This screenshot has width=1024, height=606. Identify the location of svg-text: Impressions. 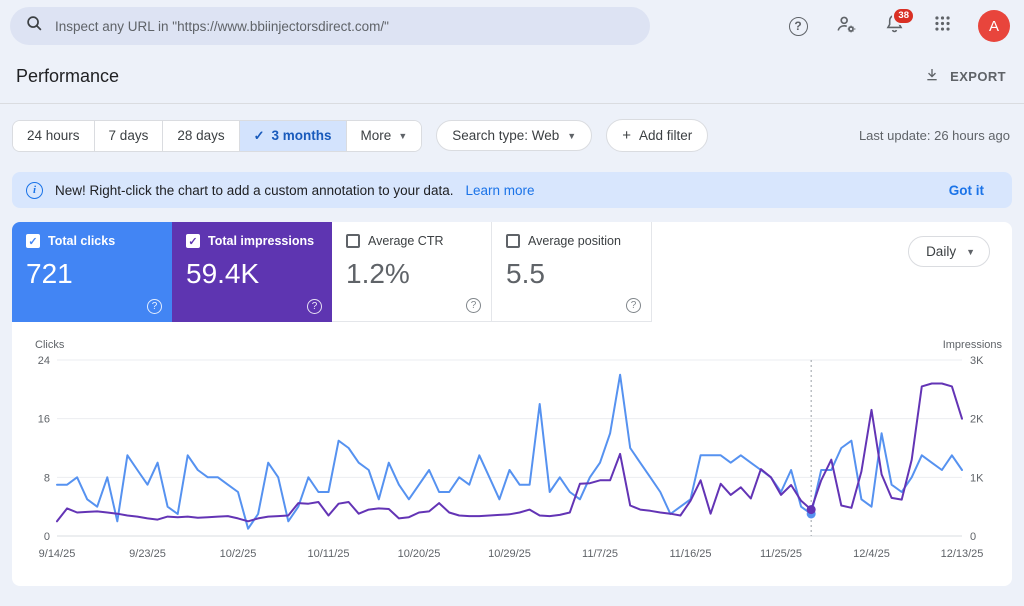
(973, 345).